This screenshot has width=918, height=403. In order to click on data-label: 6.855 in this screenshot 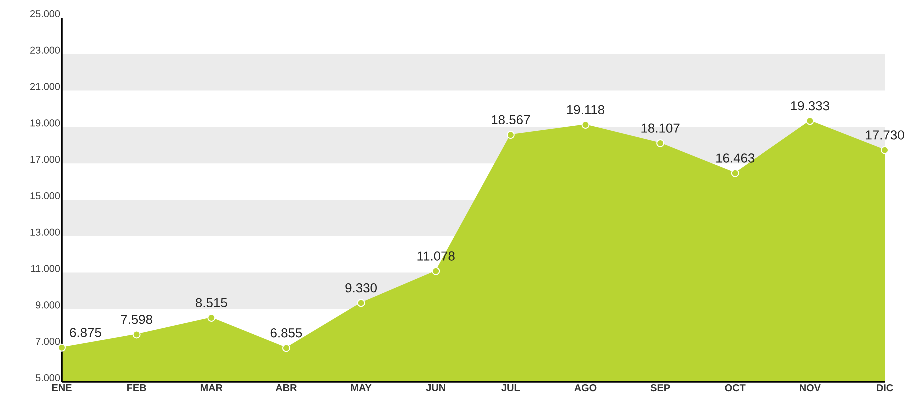, I will do `click(286, 333)`.